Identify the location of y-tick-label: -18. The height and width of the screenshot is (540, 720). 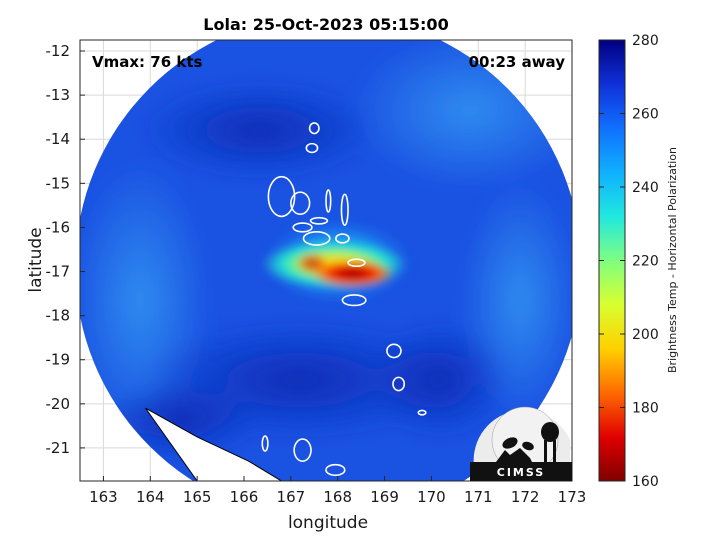
(58, 316).